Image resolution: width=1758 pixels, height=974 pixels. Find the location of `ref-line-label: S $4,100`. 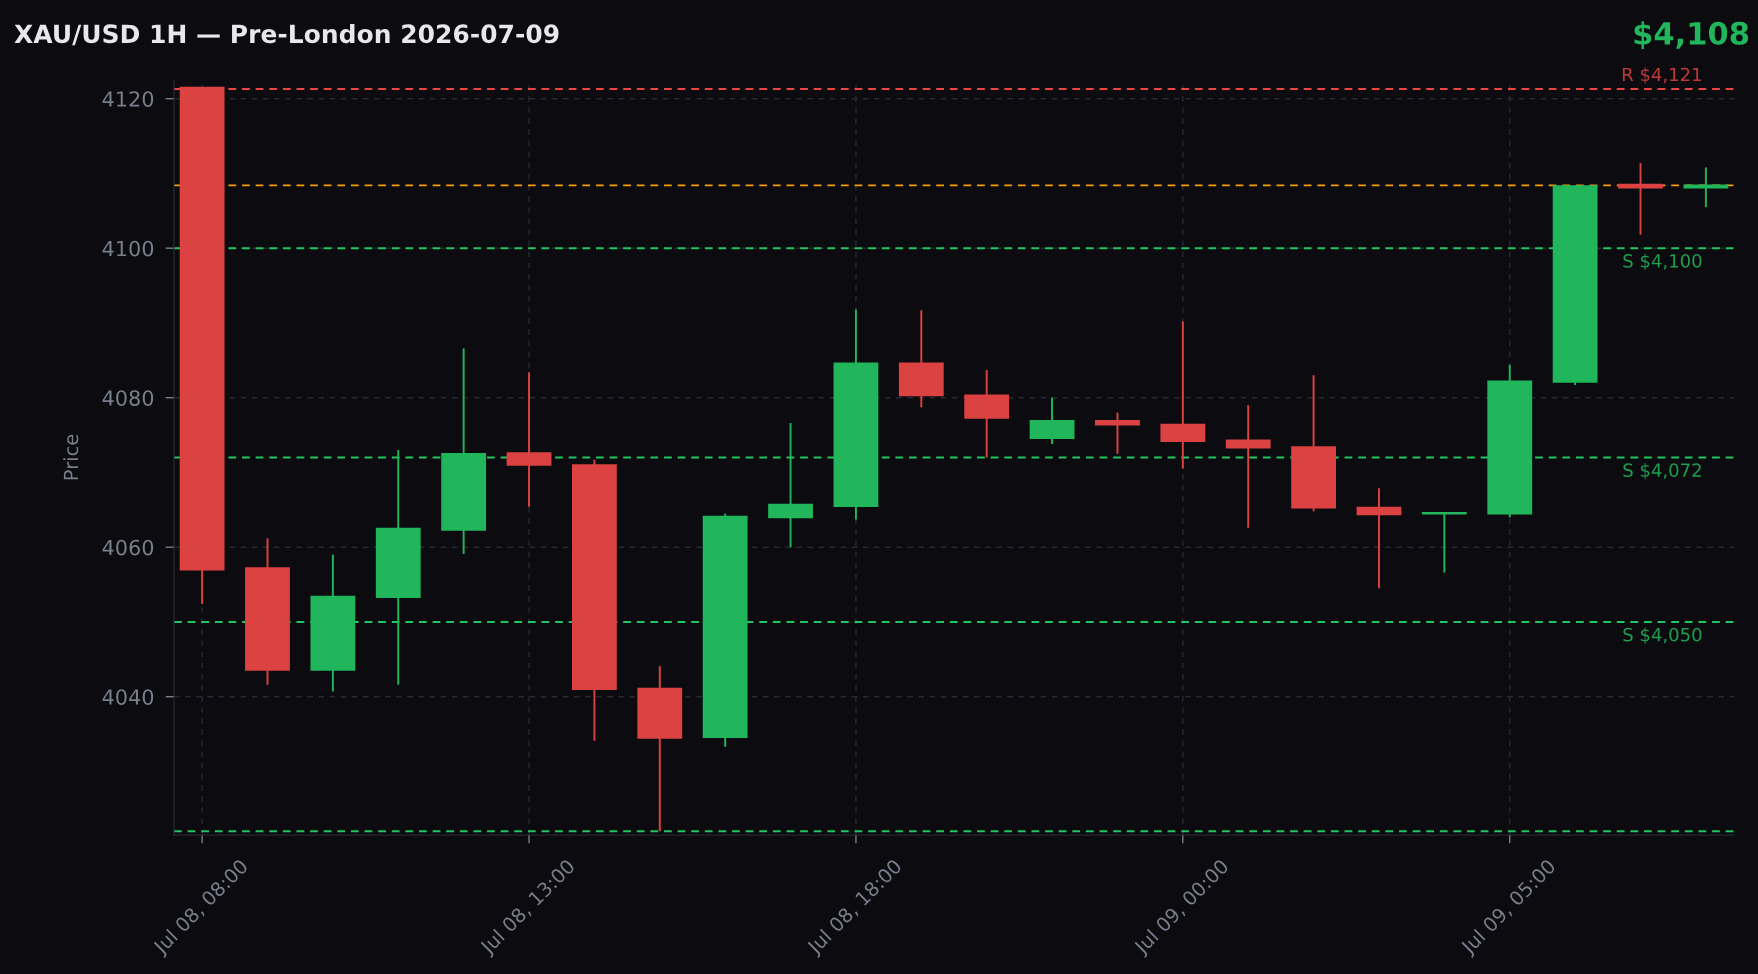

ref-line-label: S $4,100 is located at coordinates (1662, 262).